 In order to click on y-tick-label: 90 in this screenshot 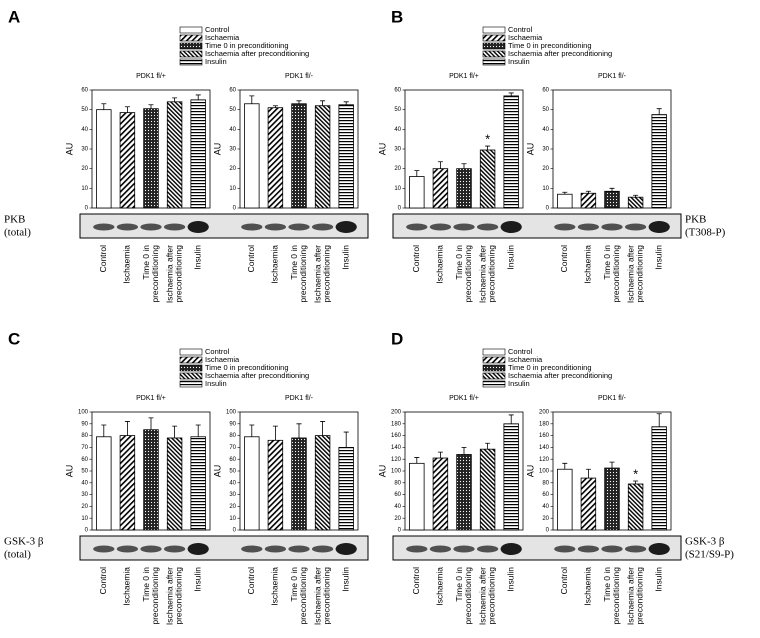, I will do `click(84, 424)`.